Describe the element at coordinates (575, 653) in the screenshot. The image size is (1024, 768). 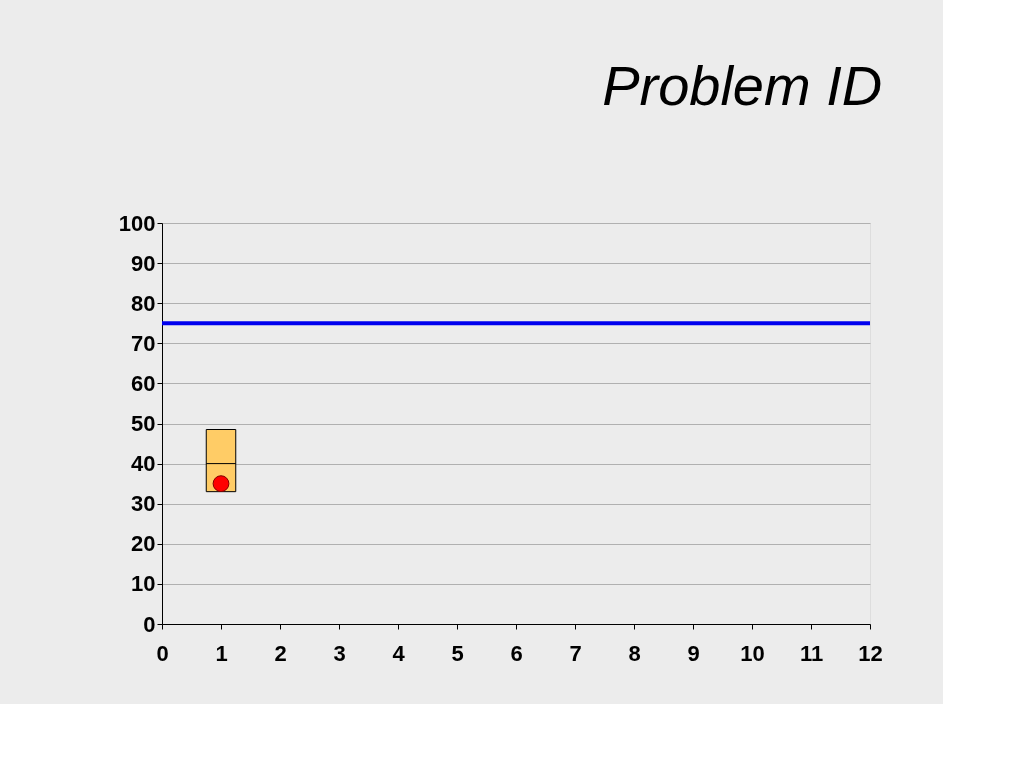
I see `x-tick-label: 7` at that location.